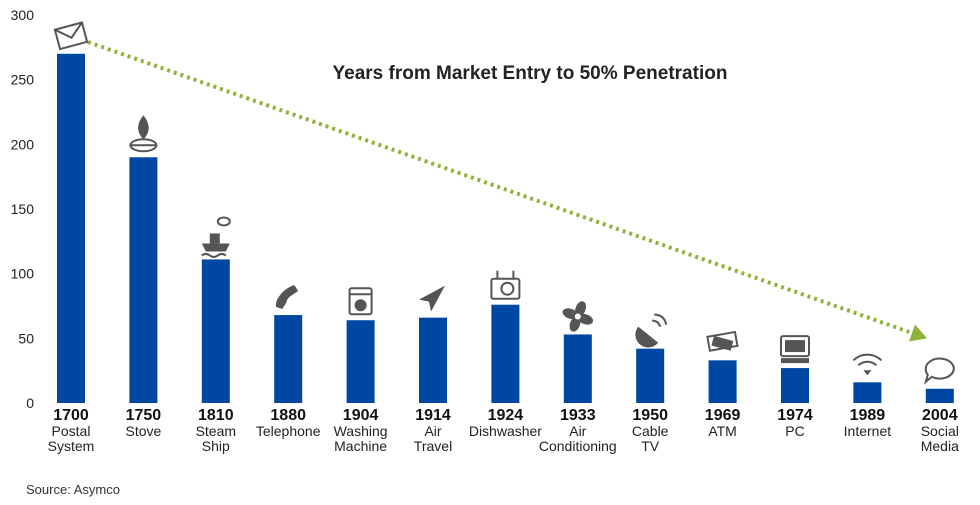  What do you see at coordinates (939, 371) in the screenshot?
I see `speech-bubble-icon` at bounding box center [939, 371].